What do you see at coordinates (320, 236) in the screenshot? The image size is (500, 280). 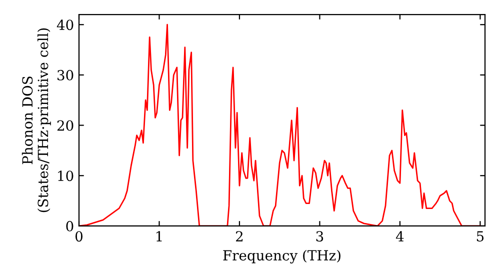 I see `x-tick-label: 3` at bounding box center [320, 236].